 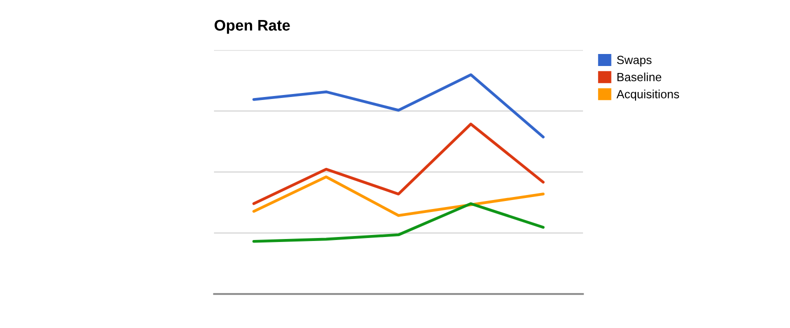 I want to click on legend-label: Baseline, so click(x=639, y=77).